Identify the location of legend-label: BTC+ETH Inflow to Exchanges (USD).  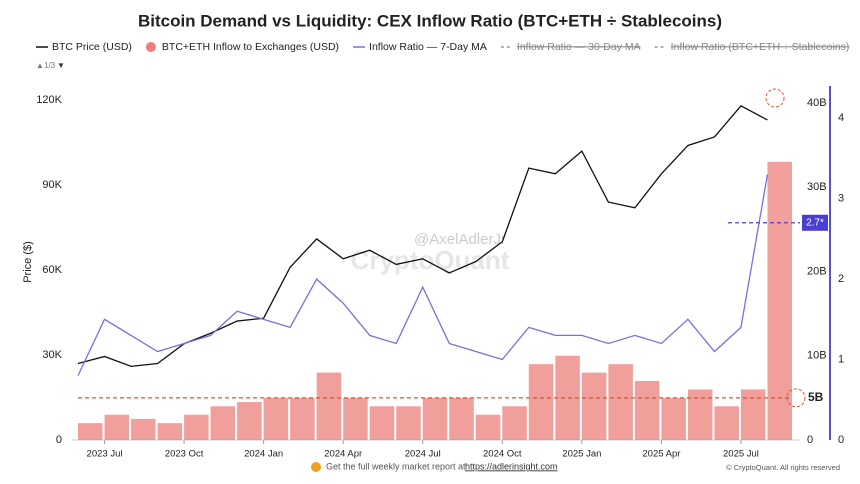
(250, 47).